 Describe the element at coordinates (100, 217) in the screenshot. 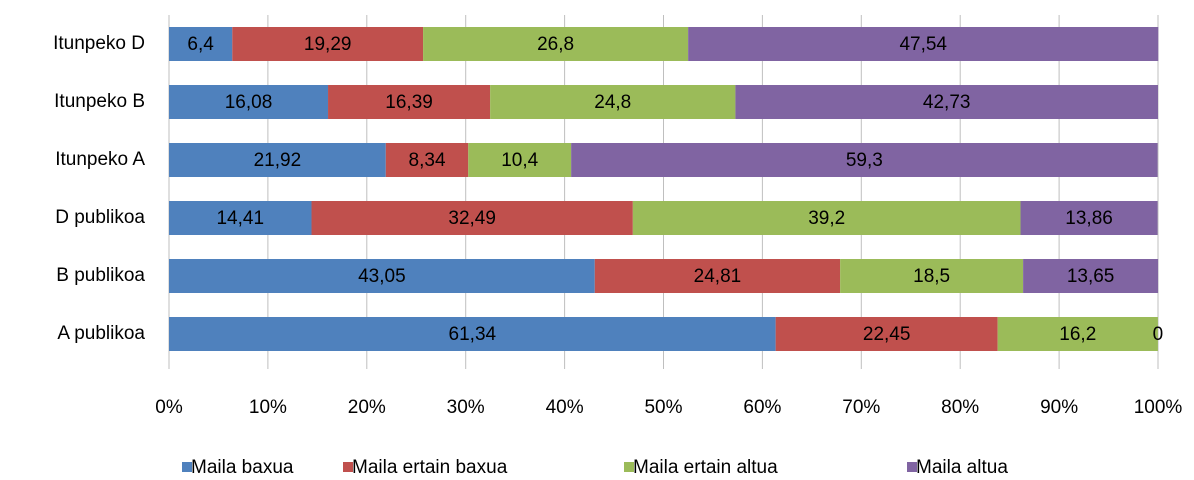

I see `y-tick-label: D publikoa` at that location.